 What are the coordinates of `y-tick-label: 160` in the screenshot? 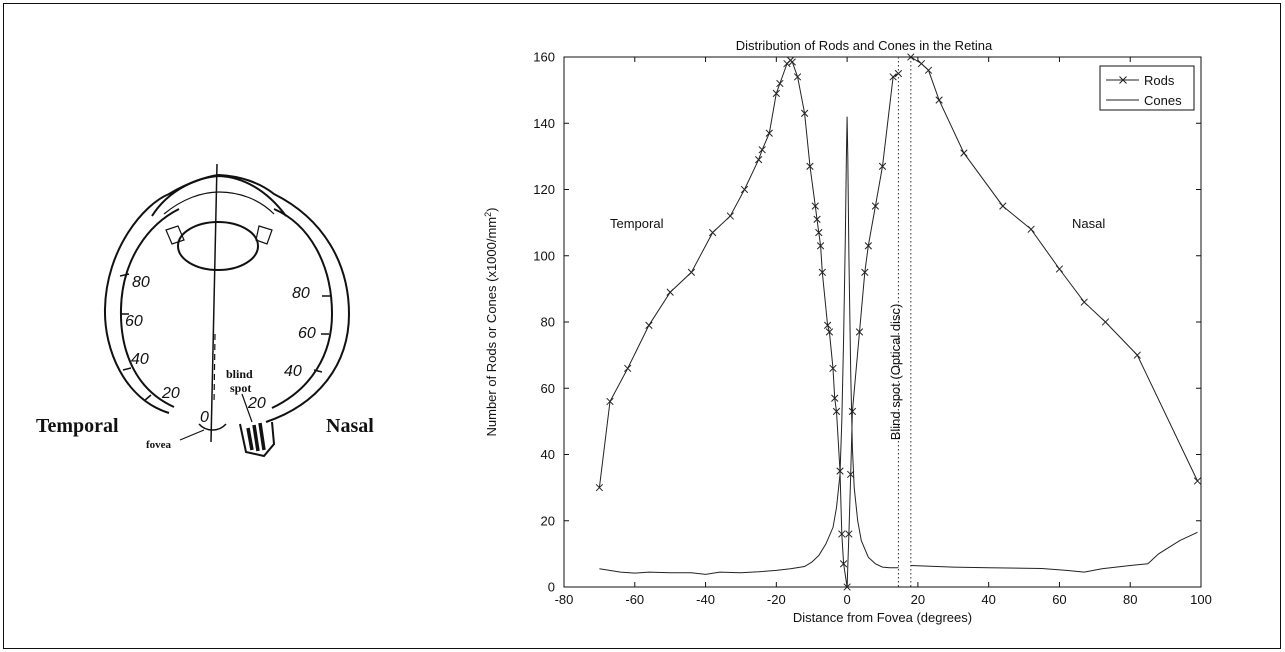 It's located at (544, 57).